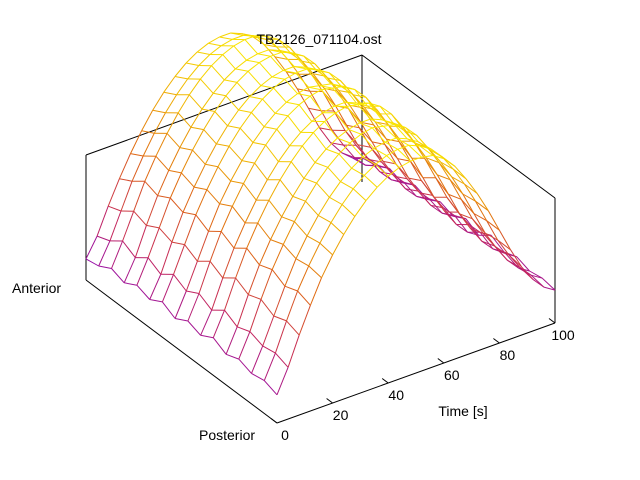 This screenshot has height=480, width=640. I want to click on x-tick-label: 80, so click(508, 355).